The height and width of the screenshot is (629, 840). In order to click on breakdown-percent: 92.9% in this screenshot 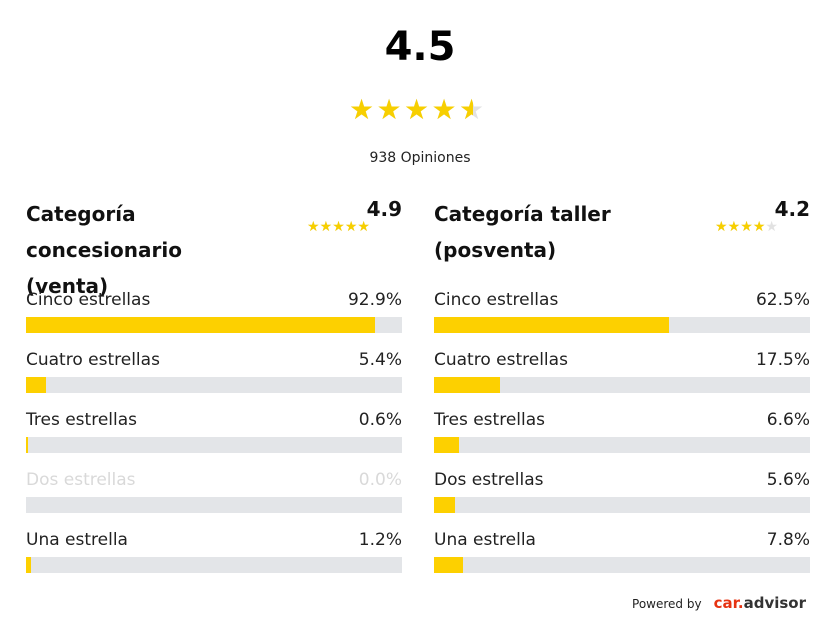, I will do `click(374, 300)`.